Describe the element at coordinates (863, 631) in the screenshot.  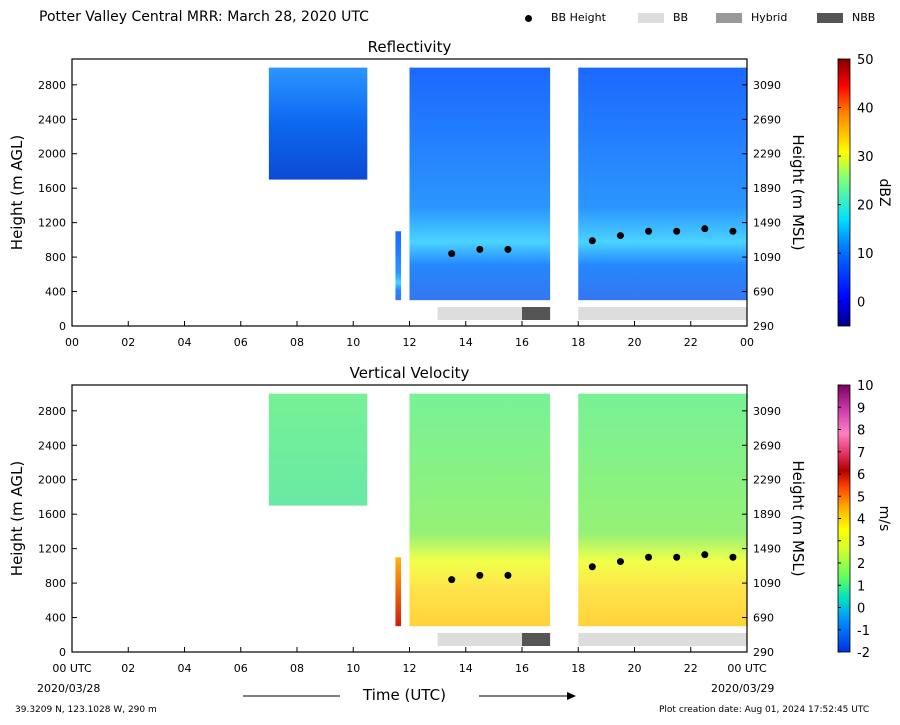
I see `colorbar-tick-label: -1` at that location.